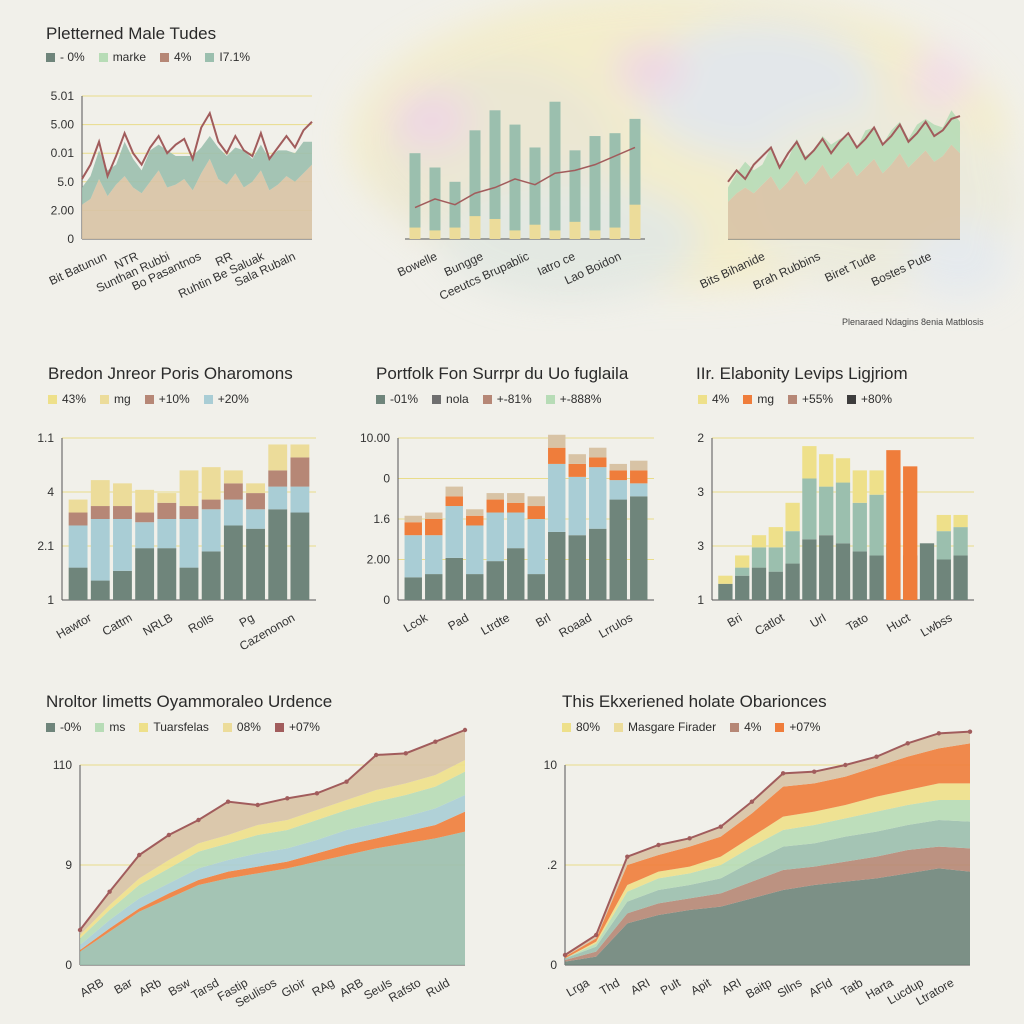 Image resolution: width=1024 pixels, height=1024 pixels. Describe the element at coordinates (397, 399) in the screenshot. I see `legend-item: -01%` at that location.